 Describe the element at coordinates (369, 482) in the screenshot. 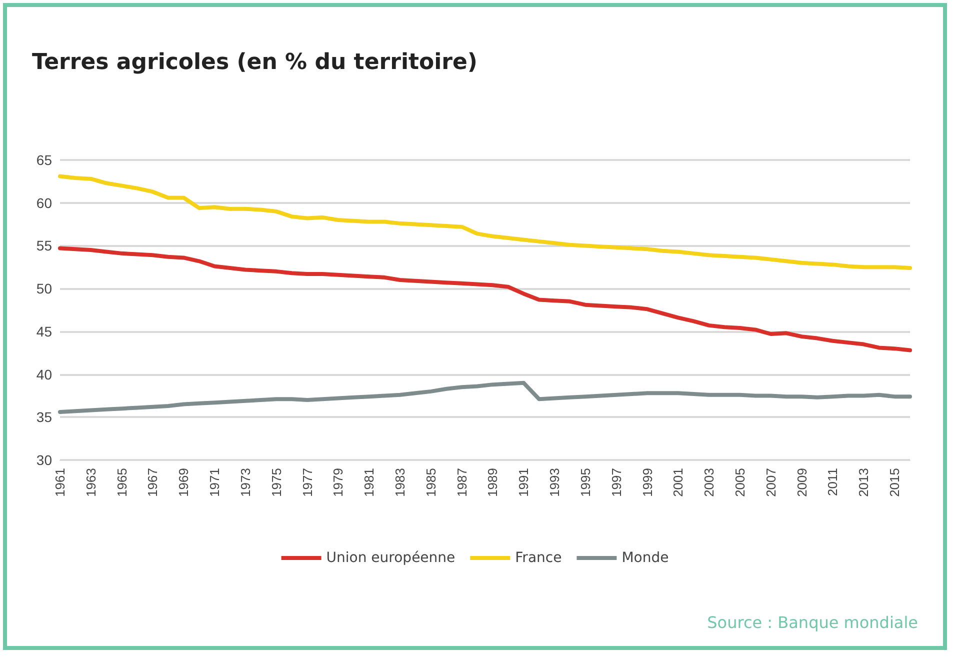

I see `x-tick-label: 1981` at that location.